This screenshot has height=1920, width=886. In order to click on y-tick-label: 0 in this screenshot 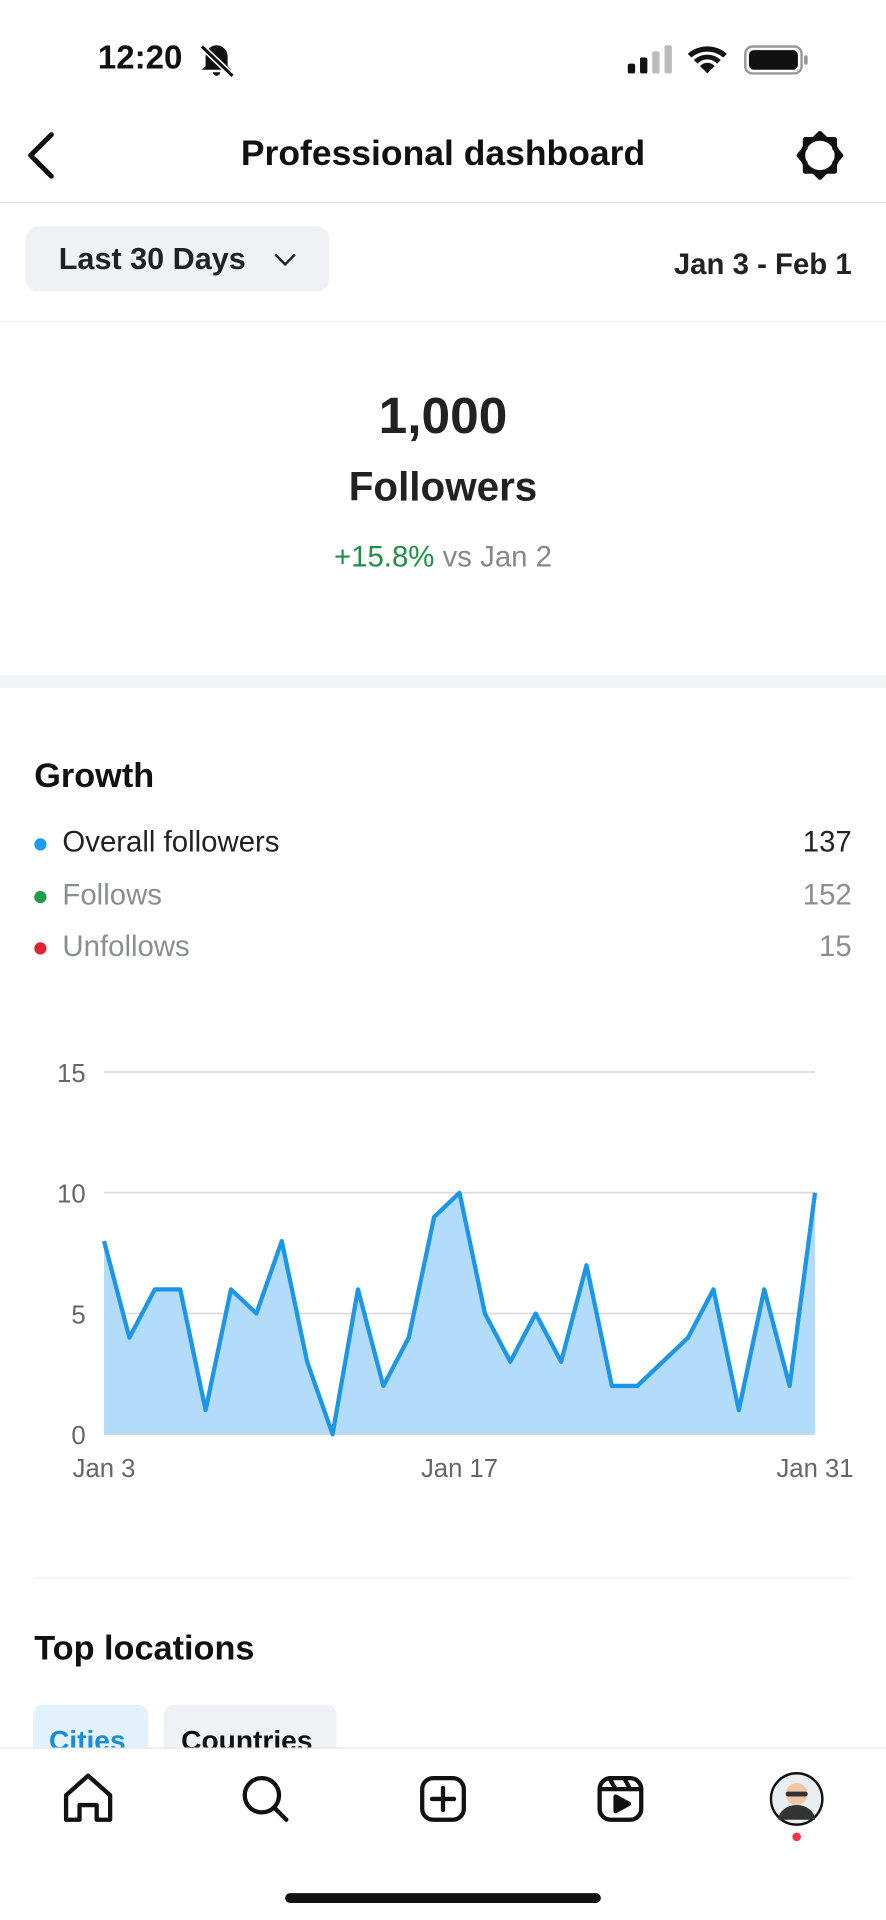, I will do `click(78, 1436)`.